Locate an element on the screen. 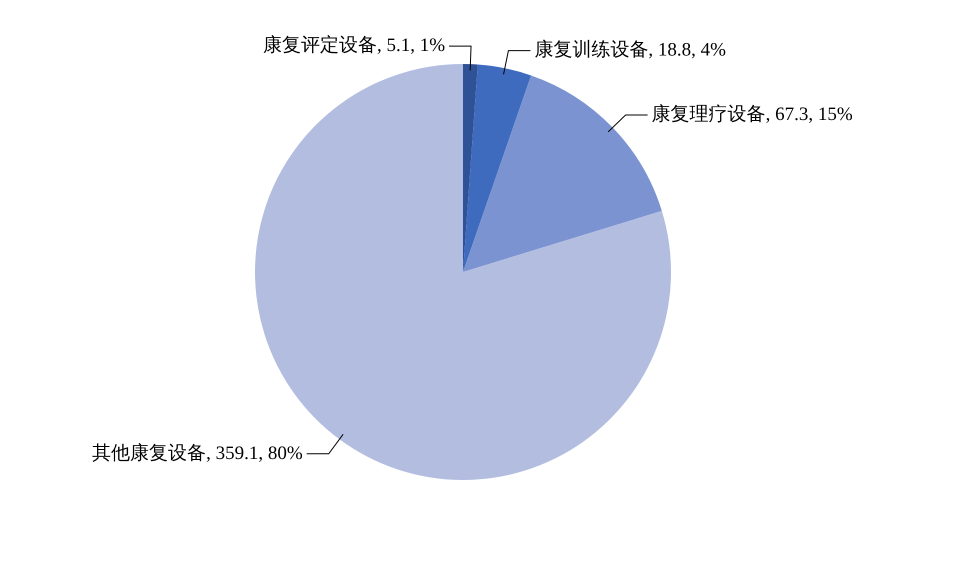 Image resolution: width=958 pixels, height=583 pixels. slice-label: 其他康复设备, 359.1, 80% is located at coordinates (197, 453).